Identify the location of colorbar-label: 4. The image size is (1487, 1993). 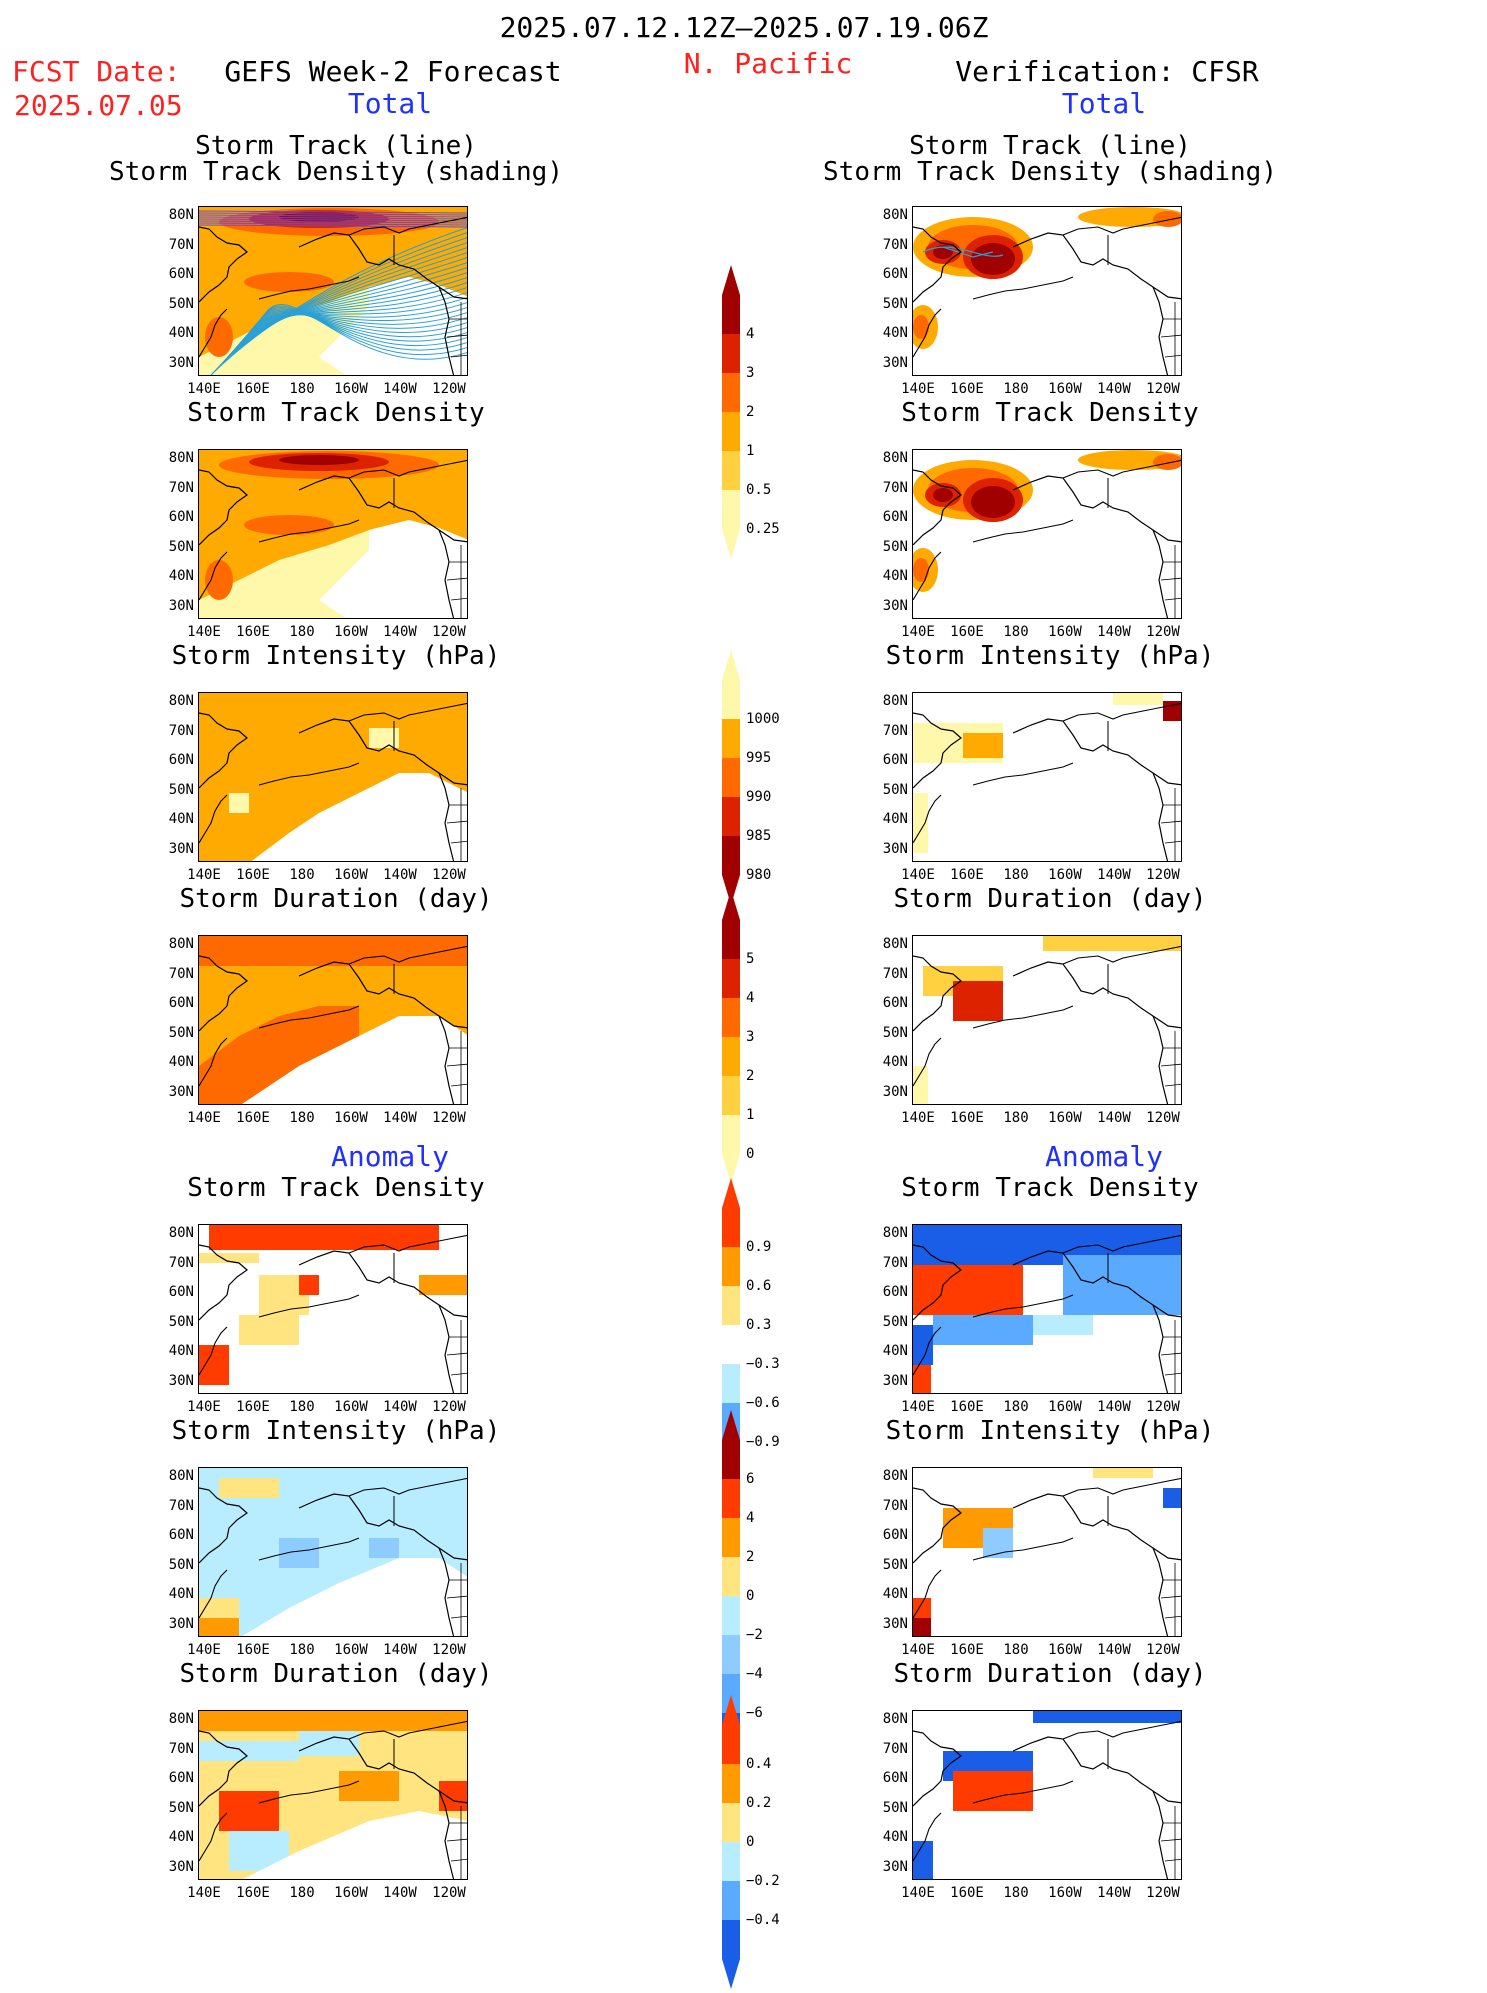
(750, 998).